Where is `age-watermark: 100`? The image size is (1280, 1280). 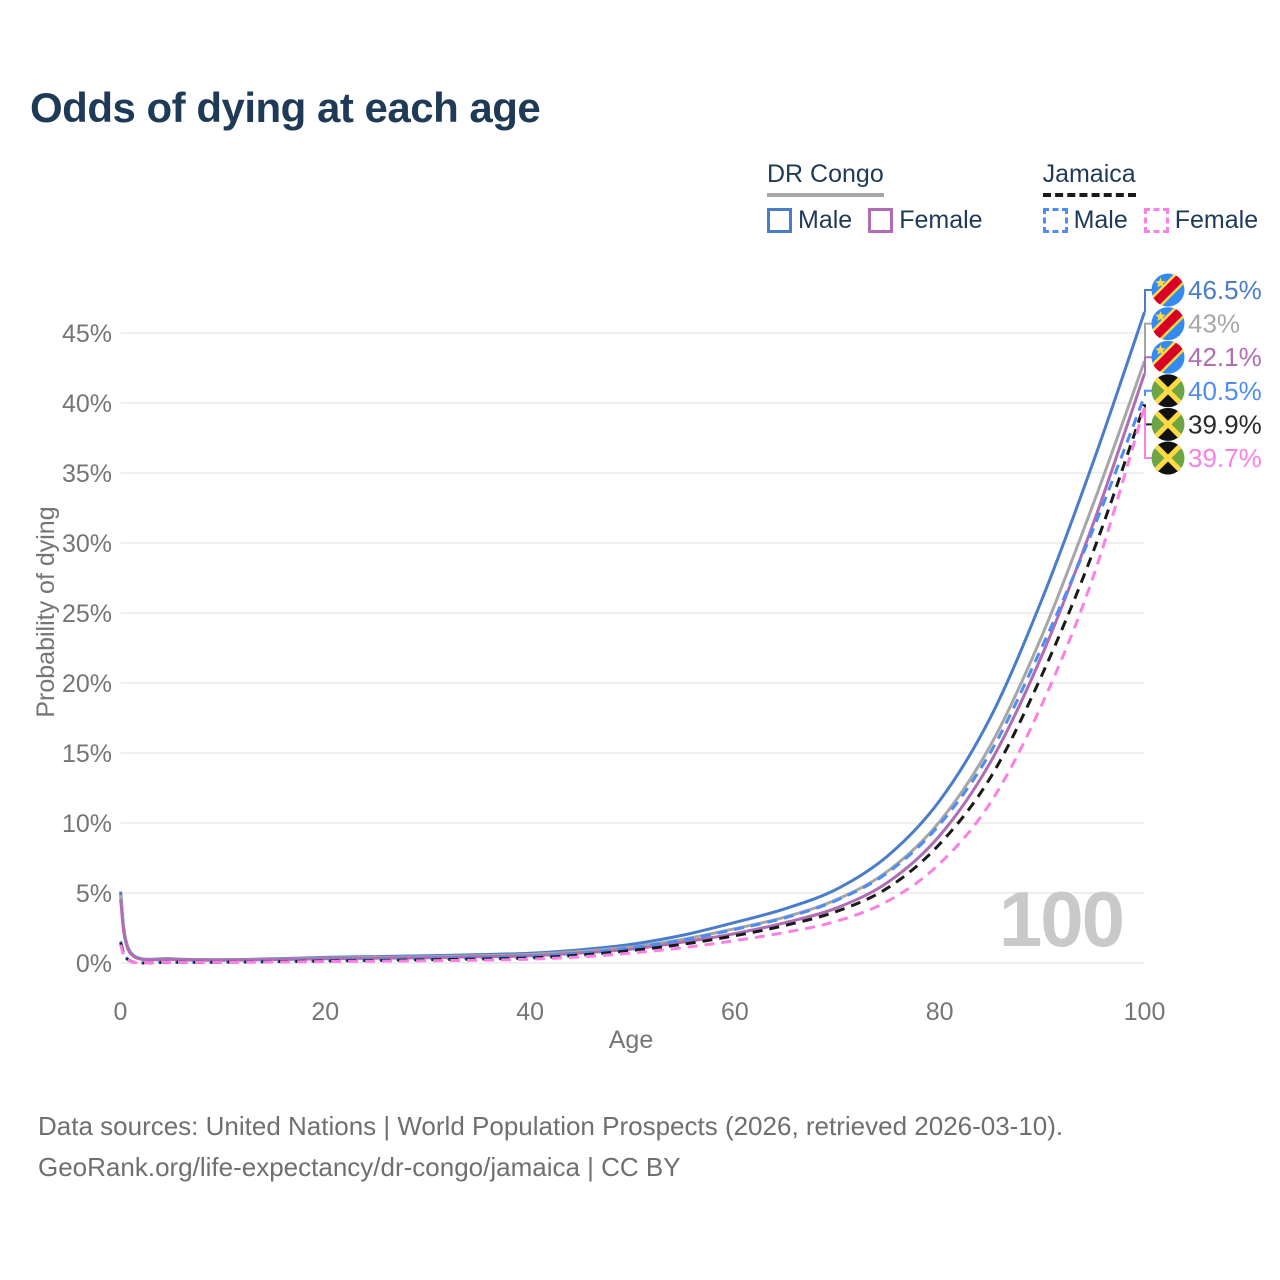
age-watermark: 100 is located at coordinates (1062, 919).